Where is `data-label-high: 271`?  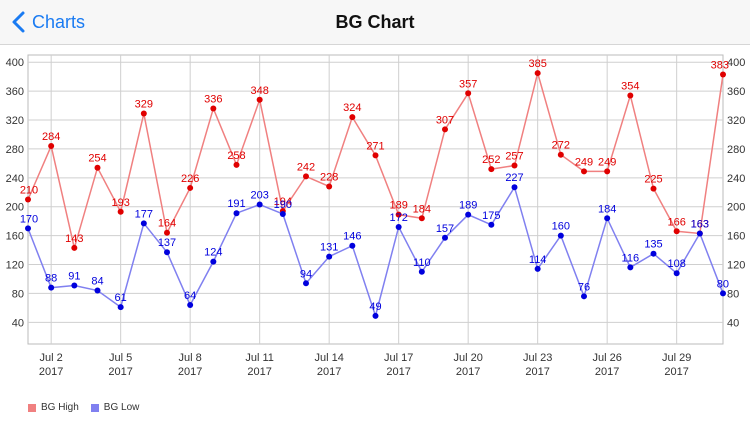
data-label-high: 271 is located at coordinates (375, 146).